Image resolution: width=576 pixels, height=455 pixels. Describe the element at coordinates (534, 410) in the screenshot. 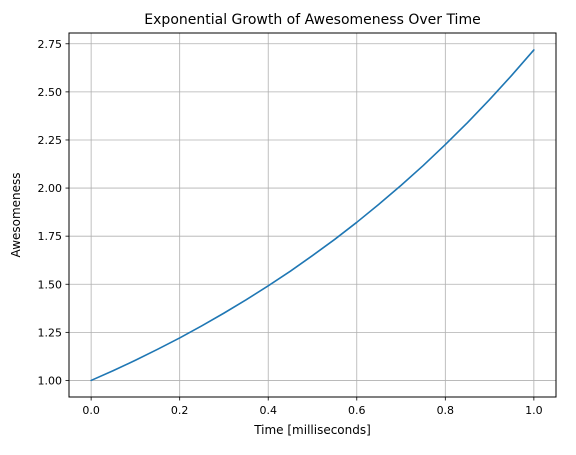

I see `x-tick-label: 1.0` at that location.